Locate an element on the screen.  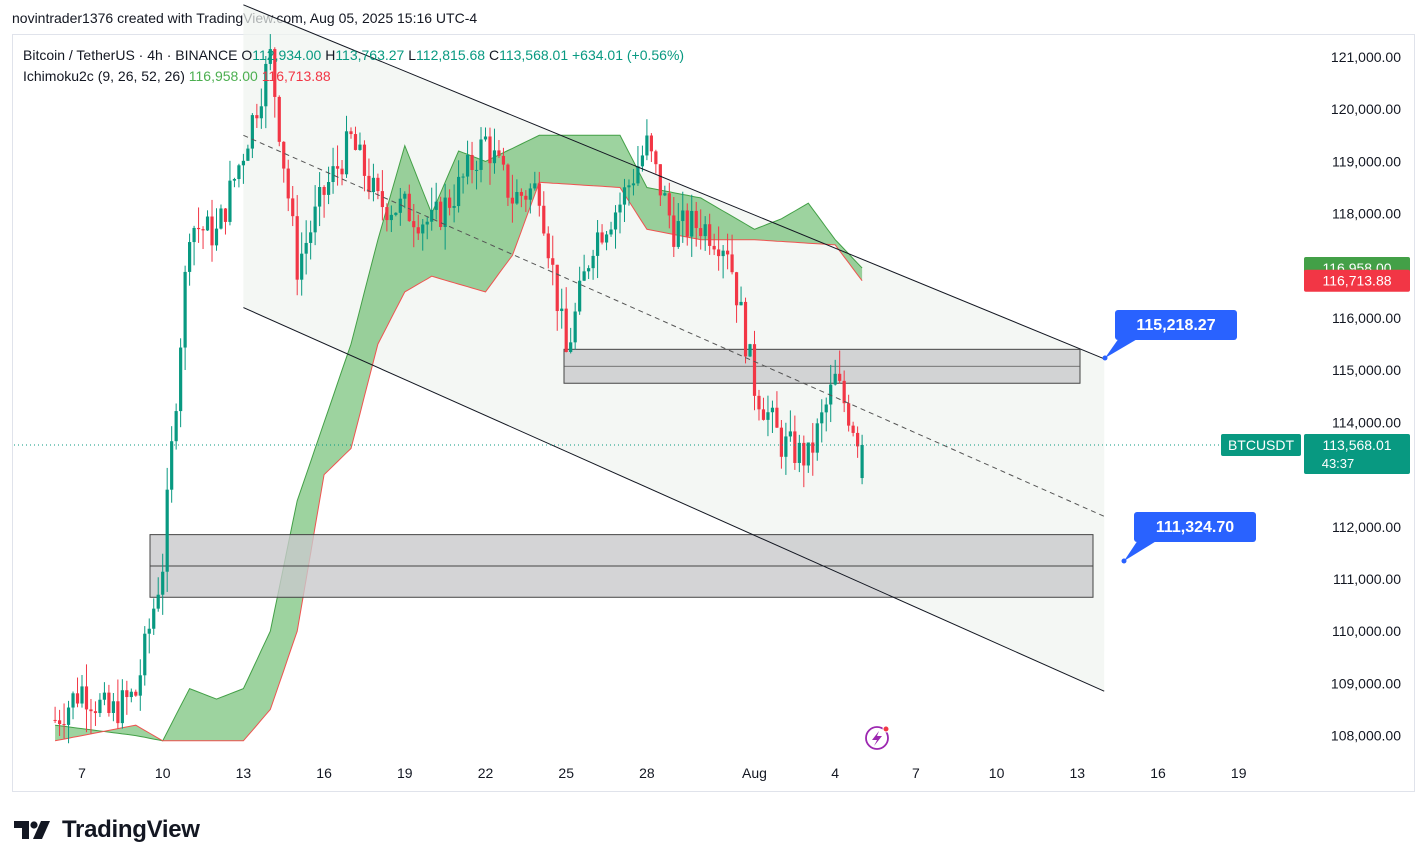
indicator-value-2: 116,713.88 is located at coordinates (296, 76).